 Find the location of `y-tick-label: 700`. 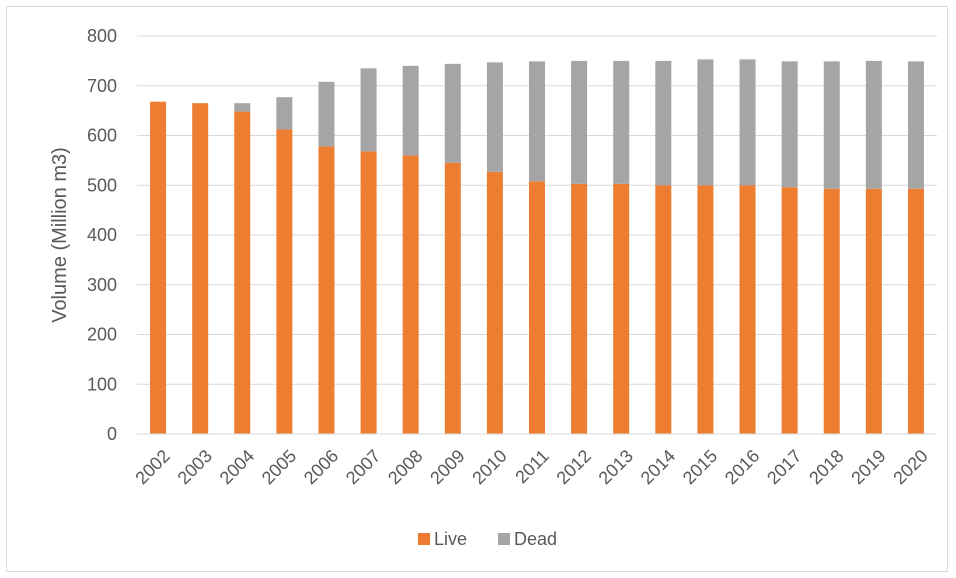

y-tick-label: 700 is located at coordinates (102, 86).